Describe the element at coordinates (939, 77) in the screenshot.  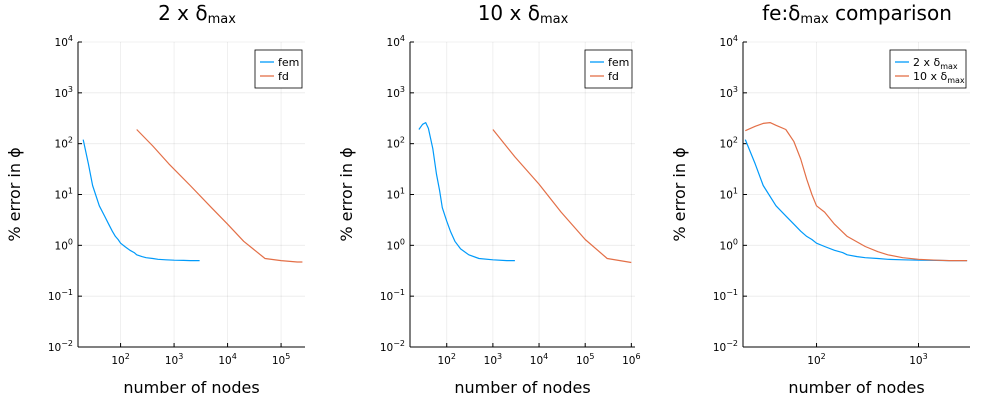
I see `legend-entry: 10 x δmax` at that location.